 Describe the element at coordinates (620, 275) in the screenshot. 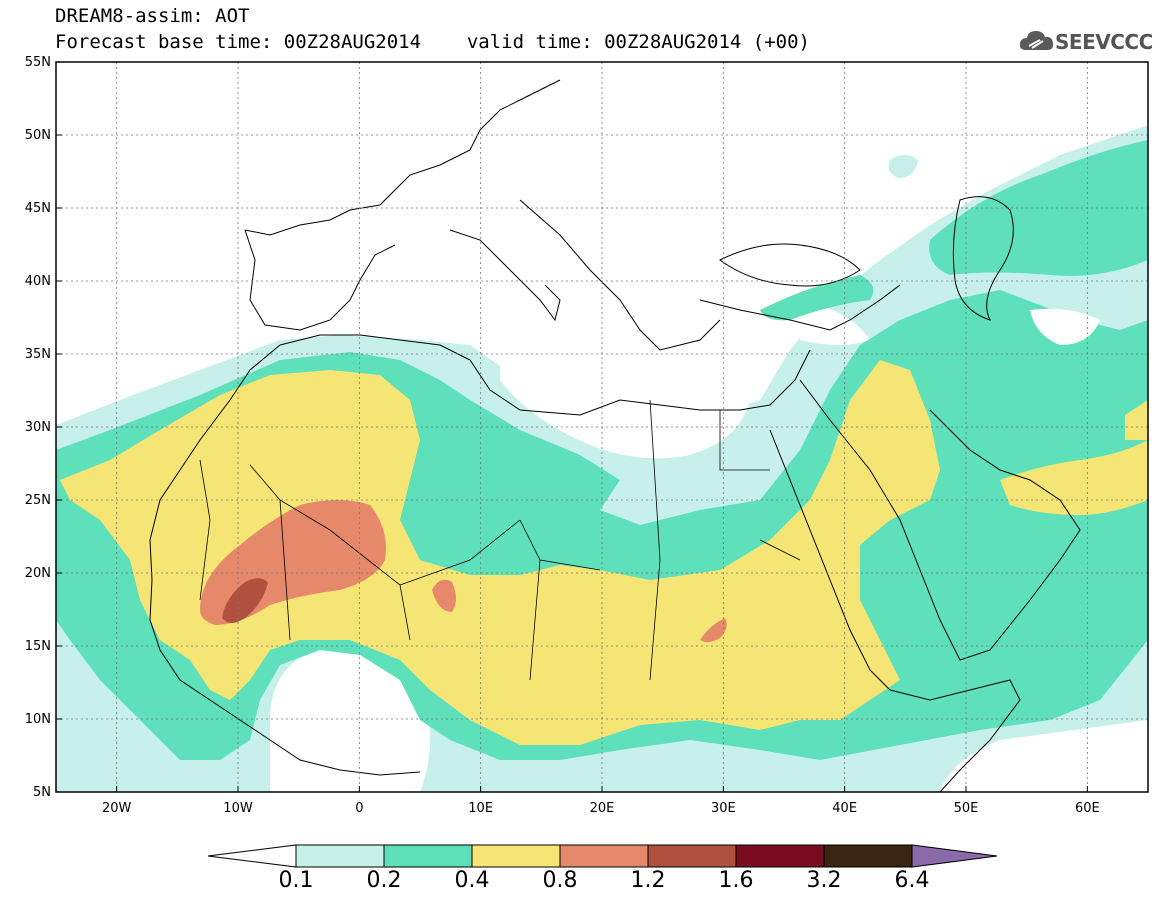

I see `coastline-balkans` at that location.